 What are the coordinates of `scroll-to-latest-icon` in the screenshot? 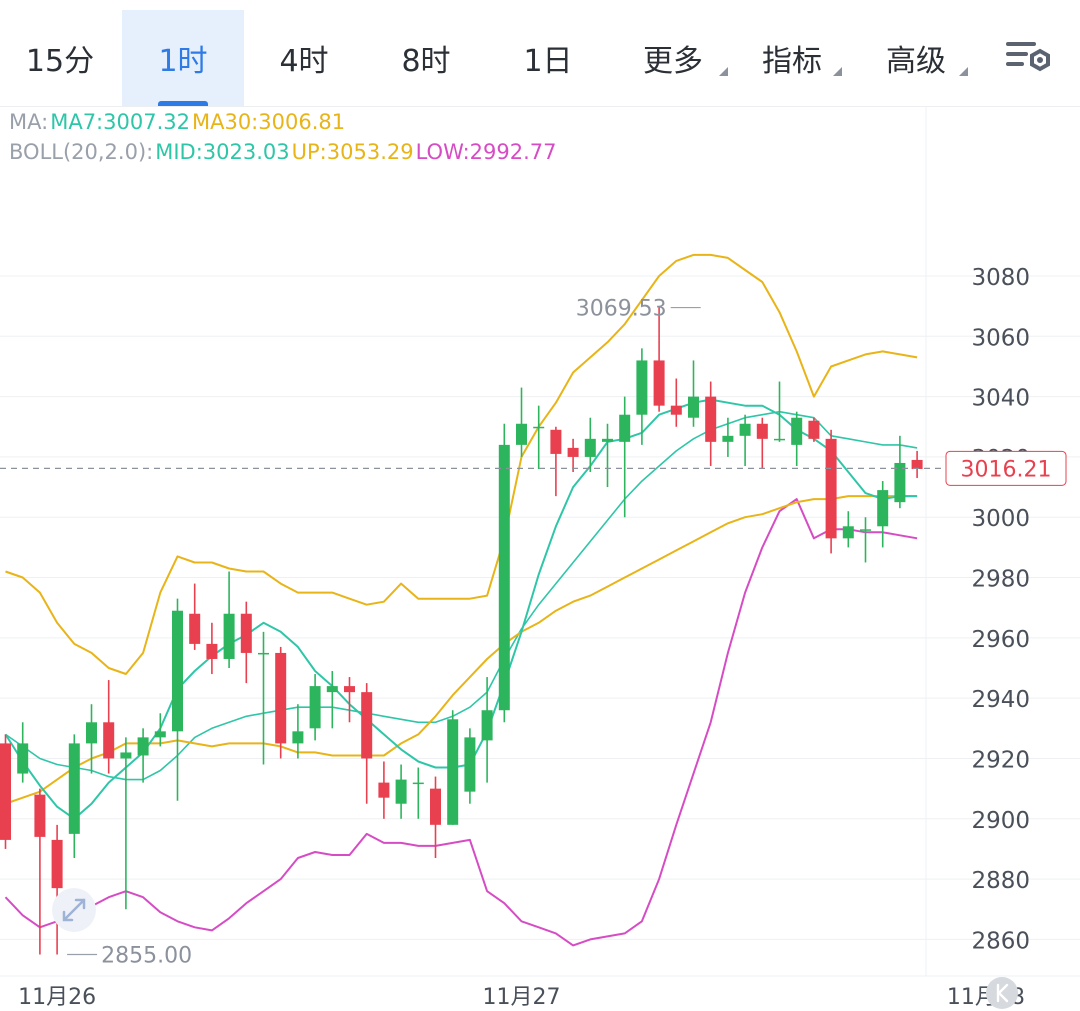 It's located at (1002, 993).